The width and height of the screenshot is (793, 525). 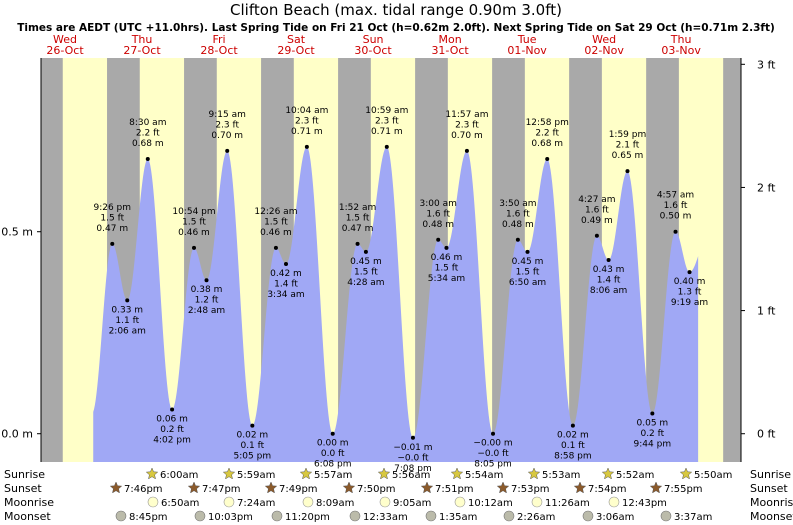 What do you see at coordinates (438, 214) in the screenshot?
I see `high-tide-label: 1.6 ft` at bounding box center [438, 214].